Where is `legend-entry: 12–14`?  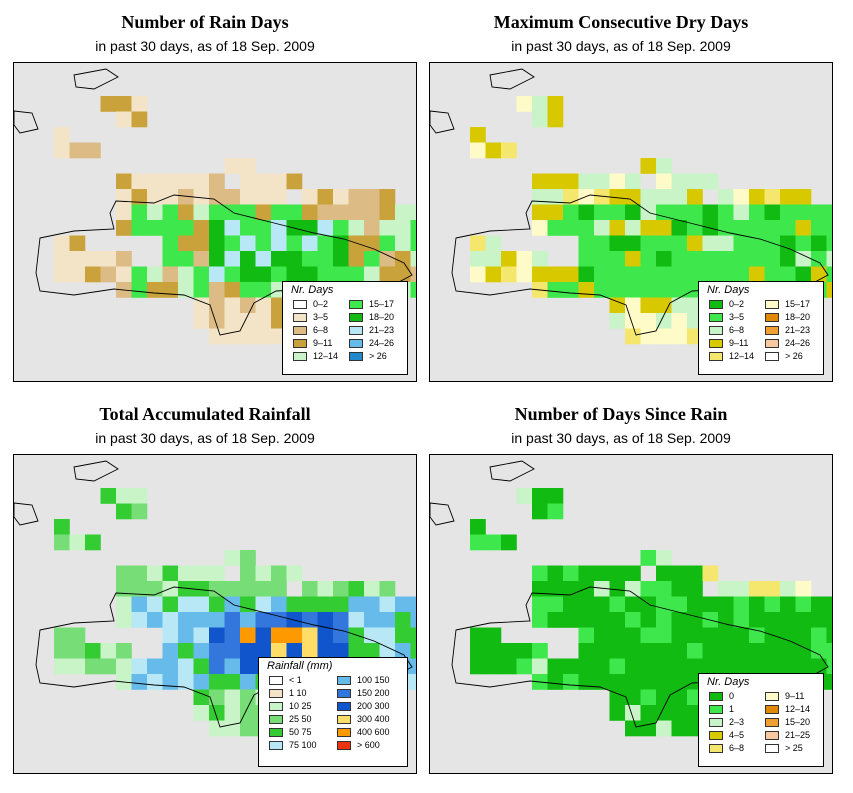
legend-entry: 12–14 is located at coordinates (787, 709).